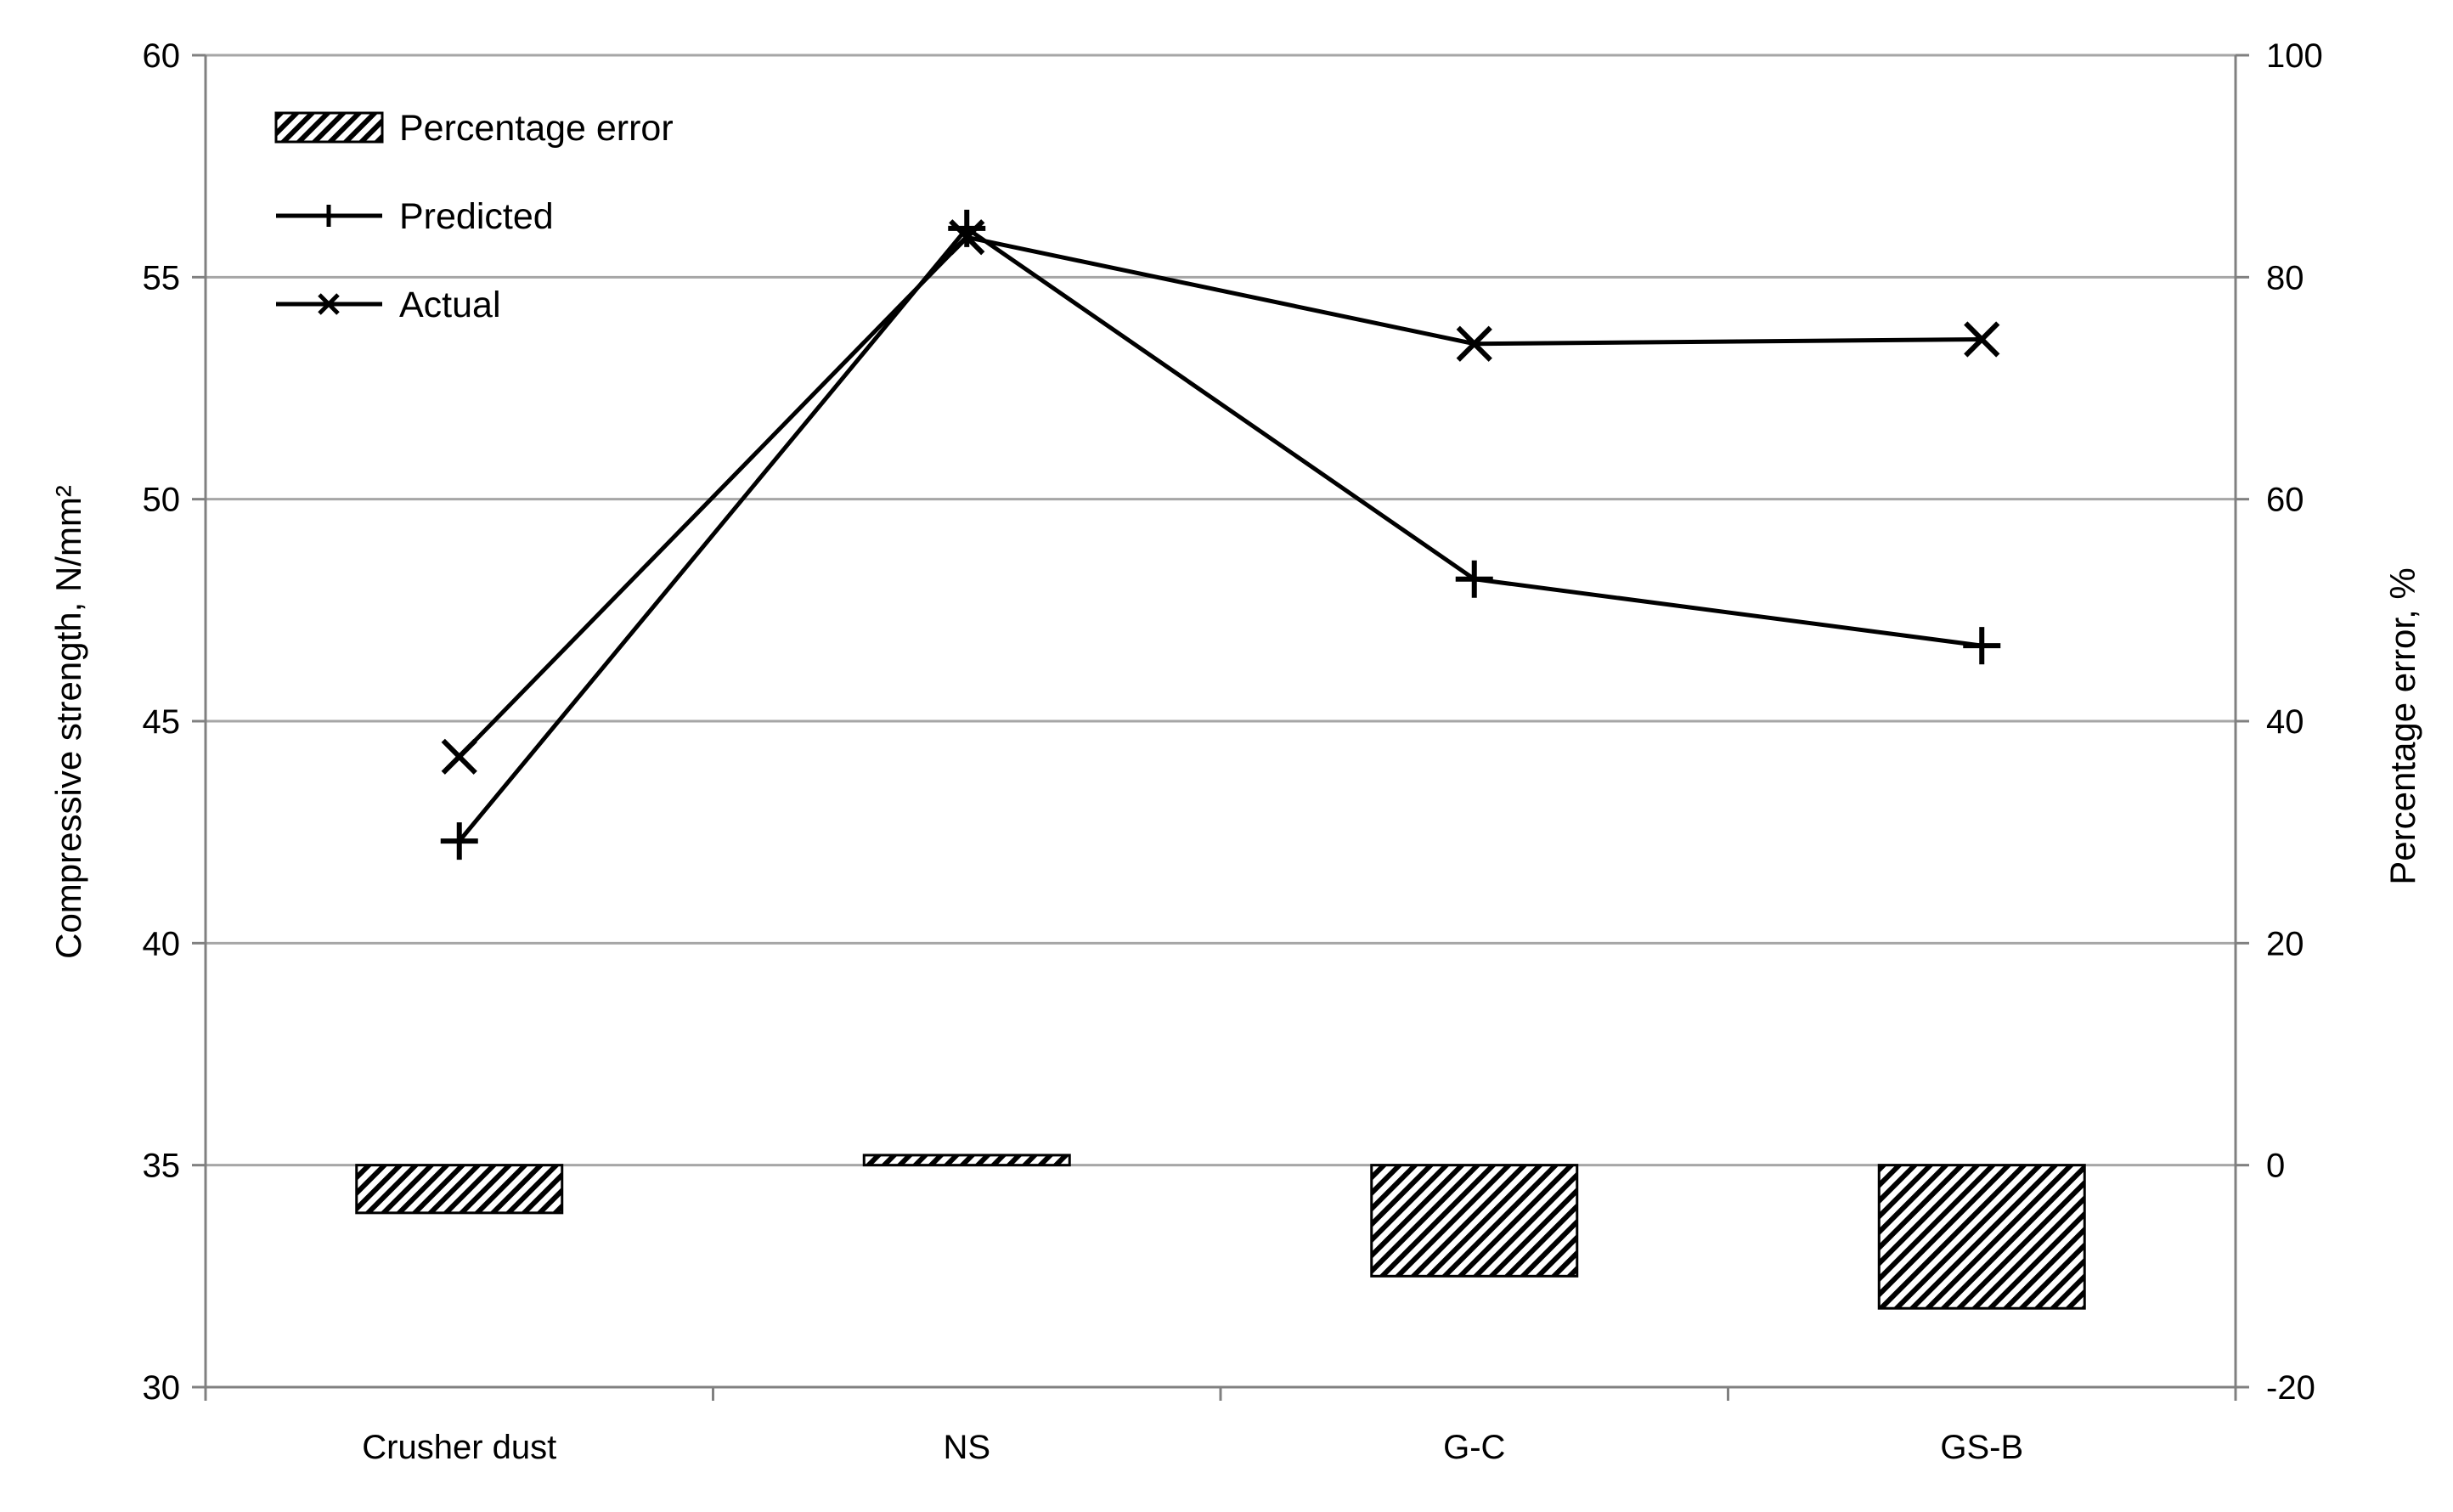 This screenshot has height=1512, width=2453. I want to click on right-tick-label: -20, so click(2290, 1388).